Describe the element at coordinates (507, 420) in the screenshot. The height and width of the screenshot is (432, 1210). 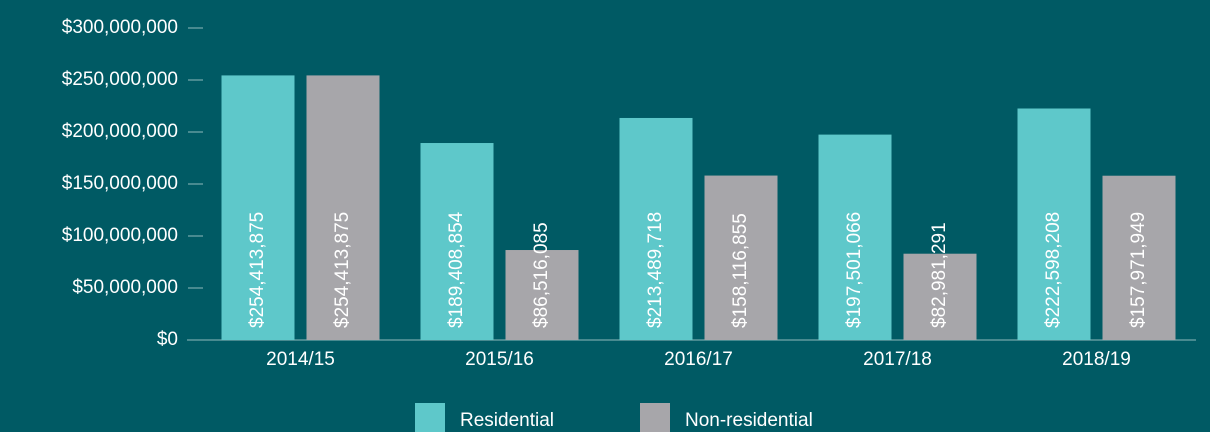
I see `legend-label: Residential` at that location.